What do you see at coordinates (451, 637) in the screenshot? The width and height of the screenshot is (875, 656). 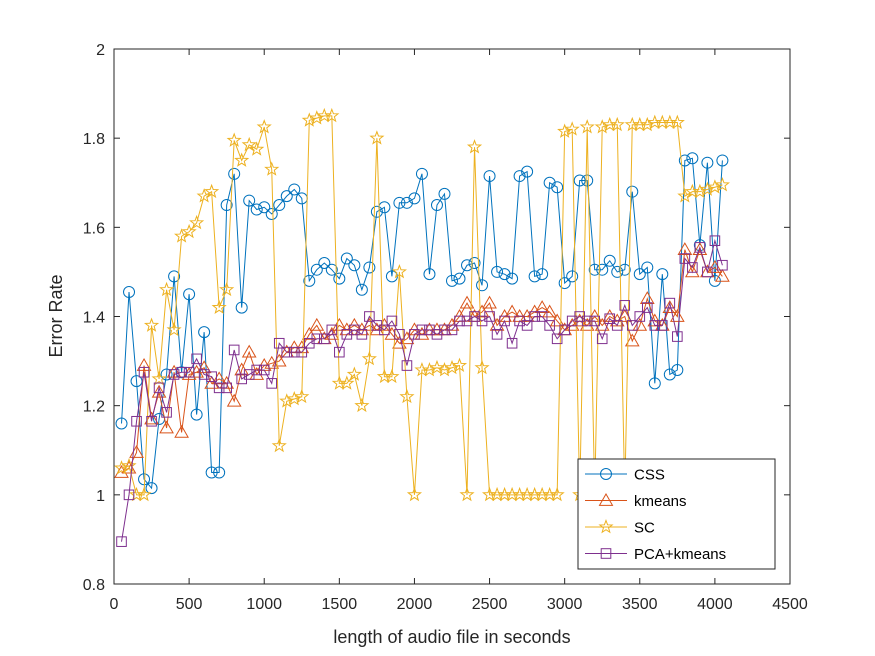 I see `x-axis-label: length of audio file in seconds` at bounding box center [451, 637].